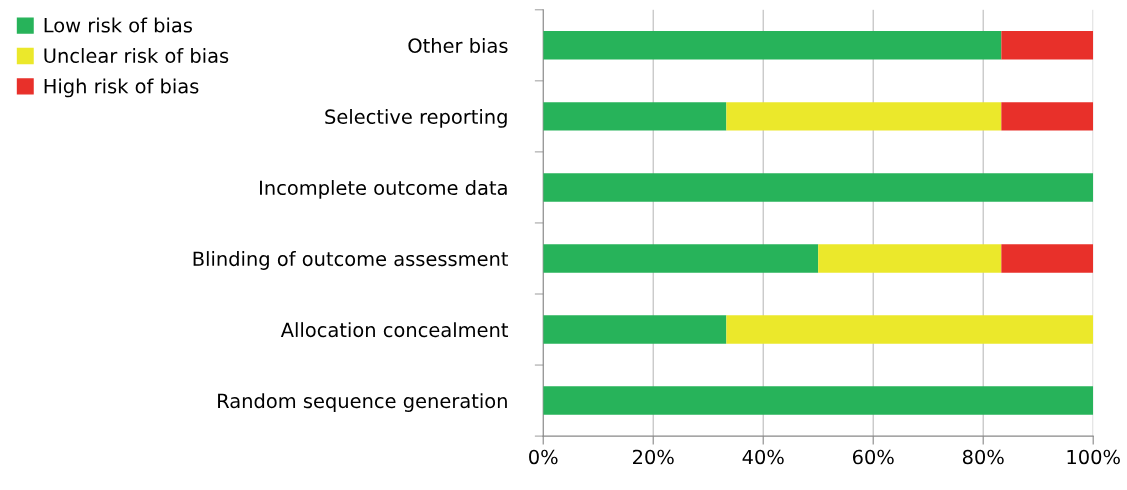  What do you see at coordinates (362, 403) in the screenshot?
I see `y-tick-label: Random sequence generation` at bounding box center [362, 403].